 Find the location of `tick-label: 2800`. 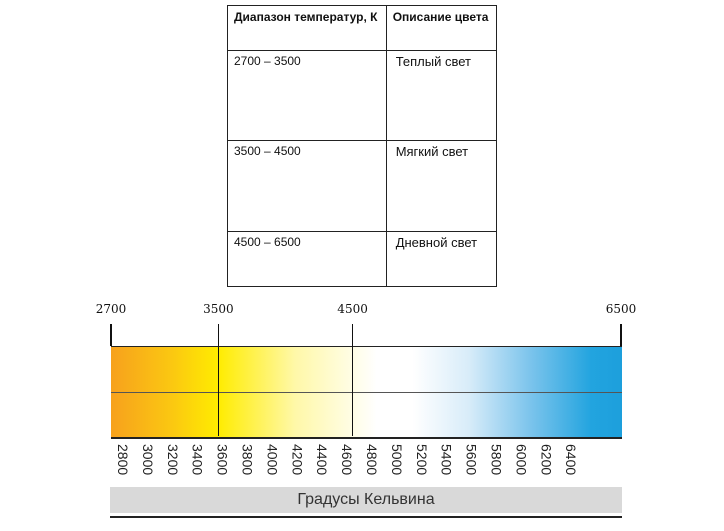

tick-label: 2800 is located at coordinates (123, 460).